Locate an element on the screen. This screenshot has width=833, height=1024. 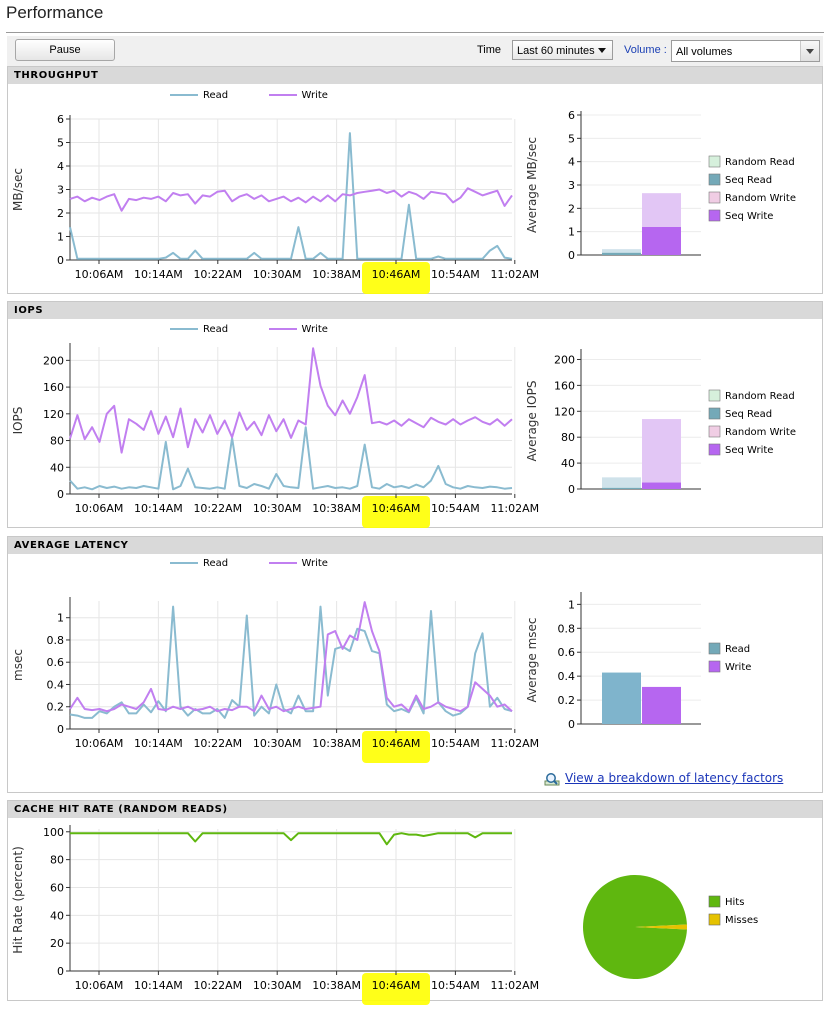
panel-header: AVERAGE LATENCY is located at coordinates (415, 545).